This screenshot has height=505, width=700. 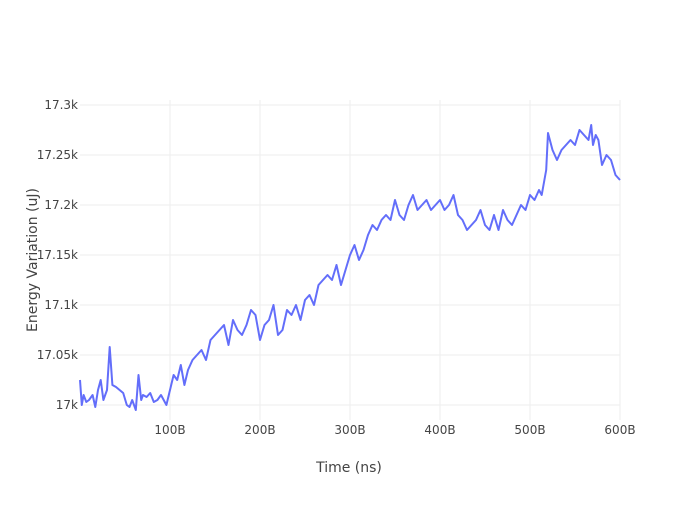 I want to click on x-axis-tick-labels: 100B 200B 300B 400B 500B 600B, so click(x=394, y=430).